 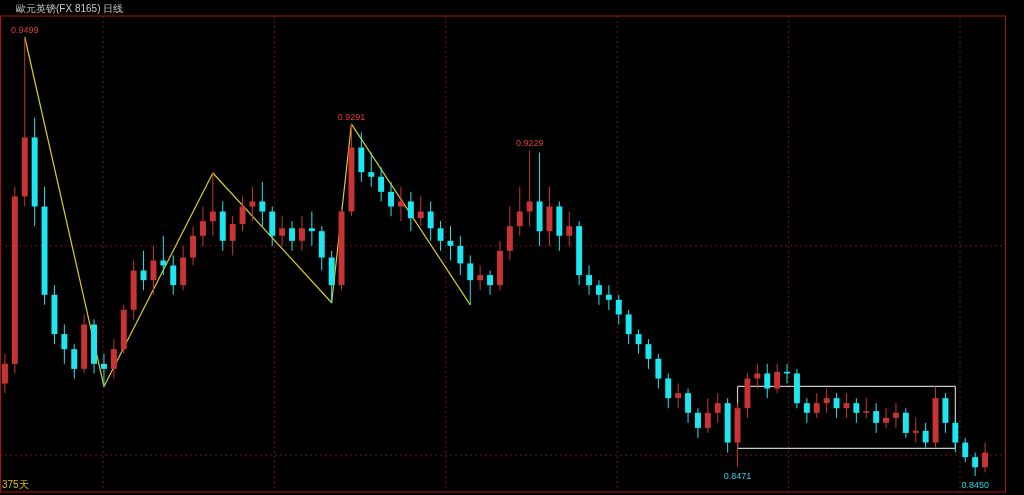 I want to click on annotation: 0.9291, so click(x=351, y=117).